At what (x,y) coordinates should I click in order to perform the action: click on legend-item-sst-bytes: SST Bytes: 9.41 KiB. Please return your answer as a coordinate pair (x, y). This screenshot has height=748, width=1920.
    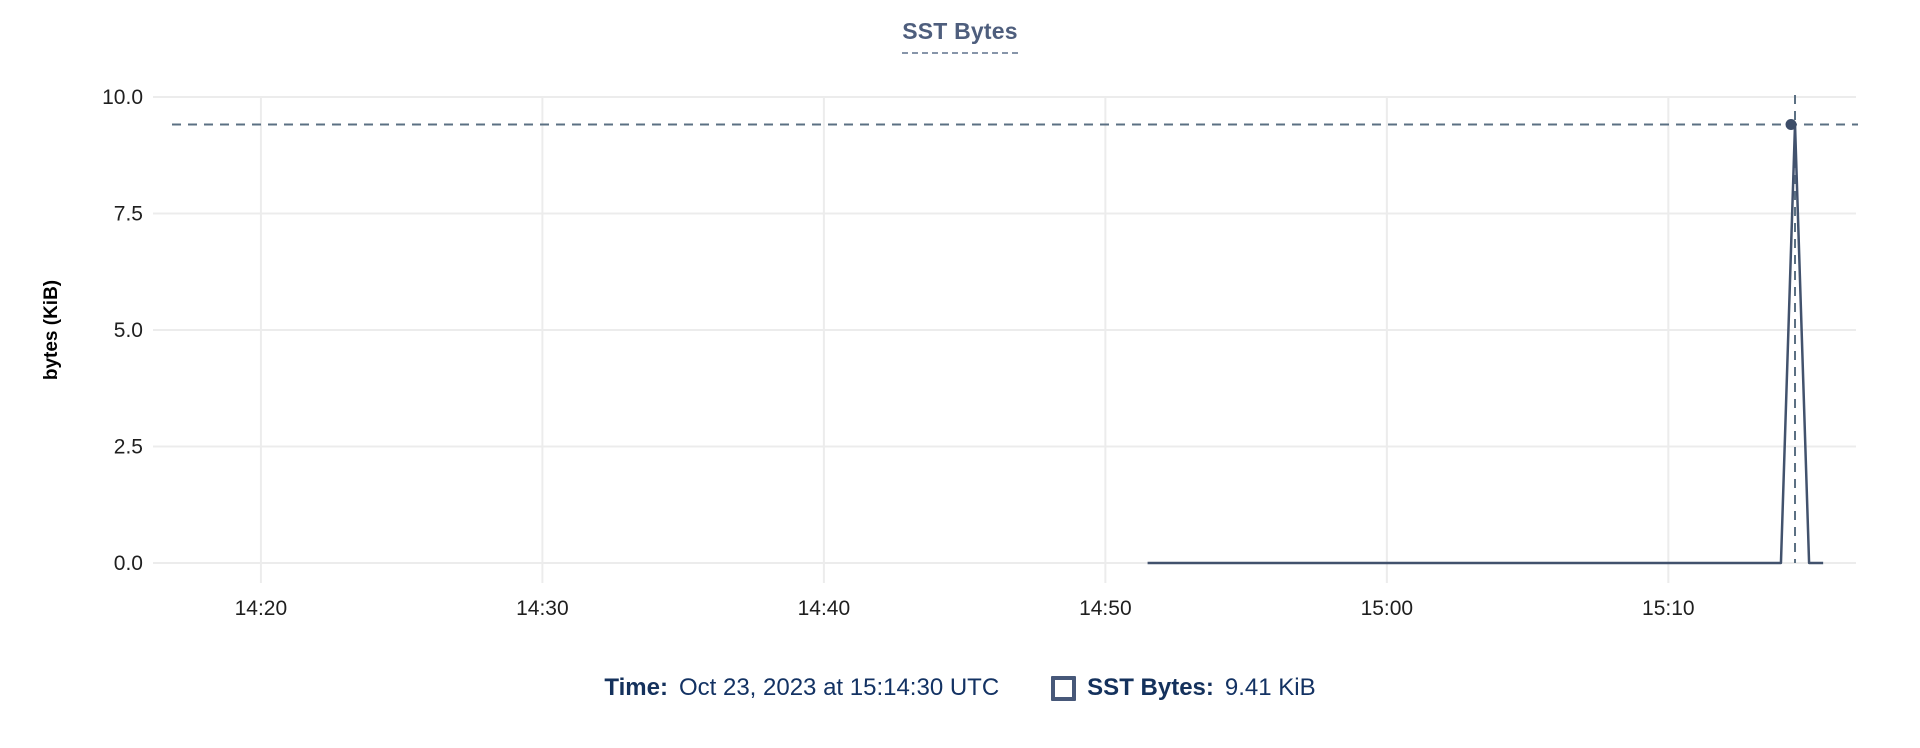
    Looking at the image, I should click on (1183, 688).